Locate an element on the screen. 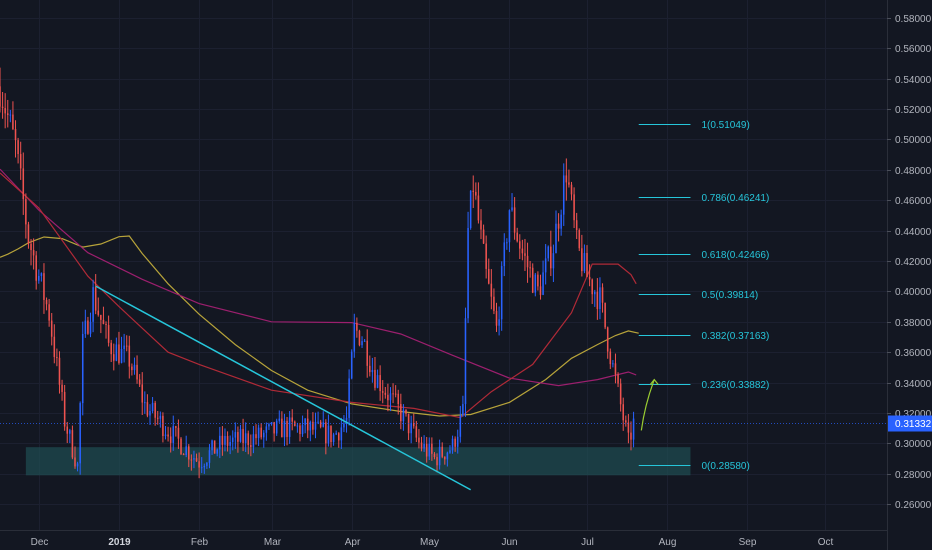 This screenshot has width=932, height=550. fib-level-label: 0.382(0.37163) is located at coordinates (735, 336).